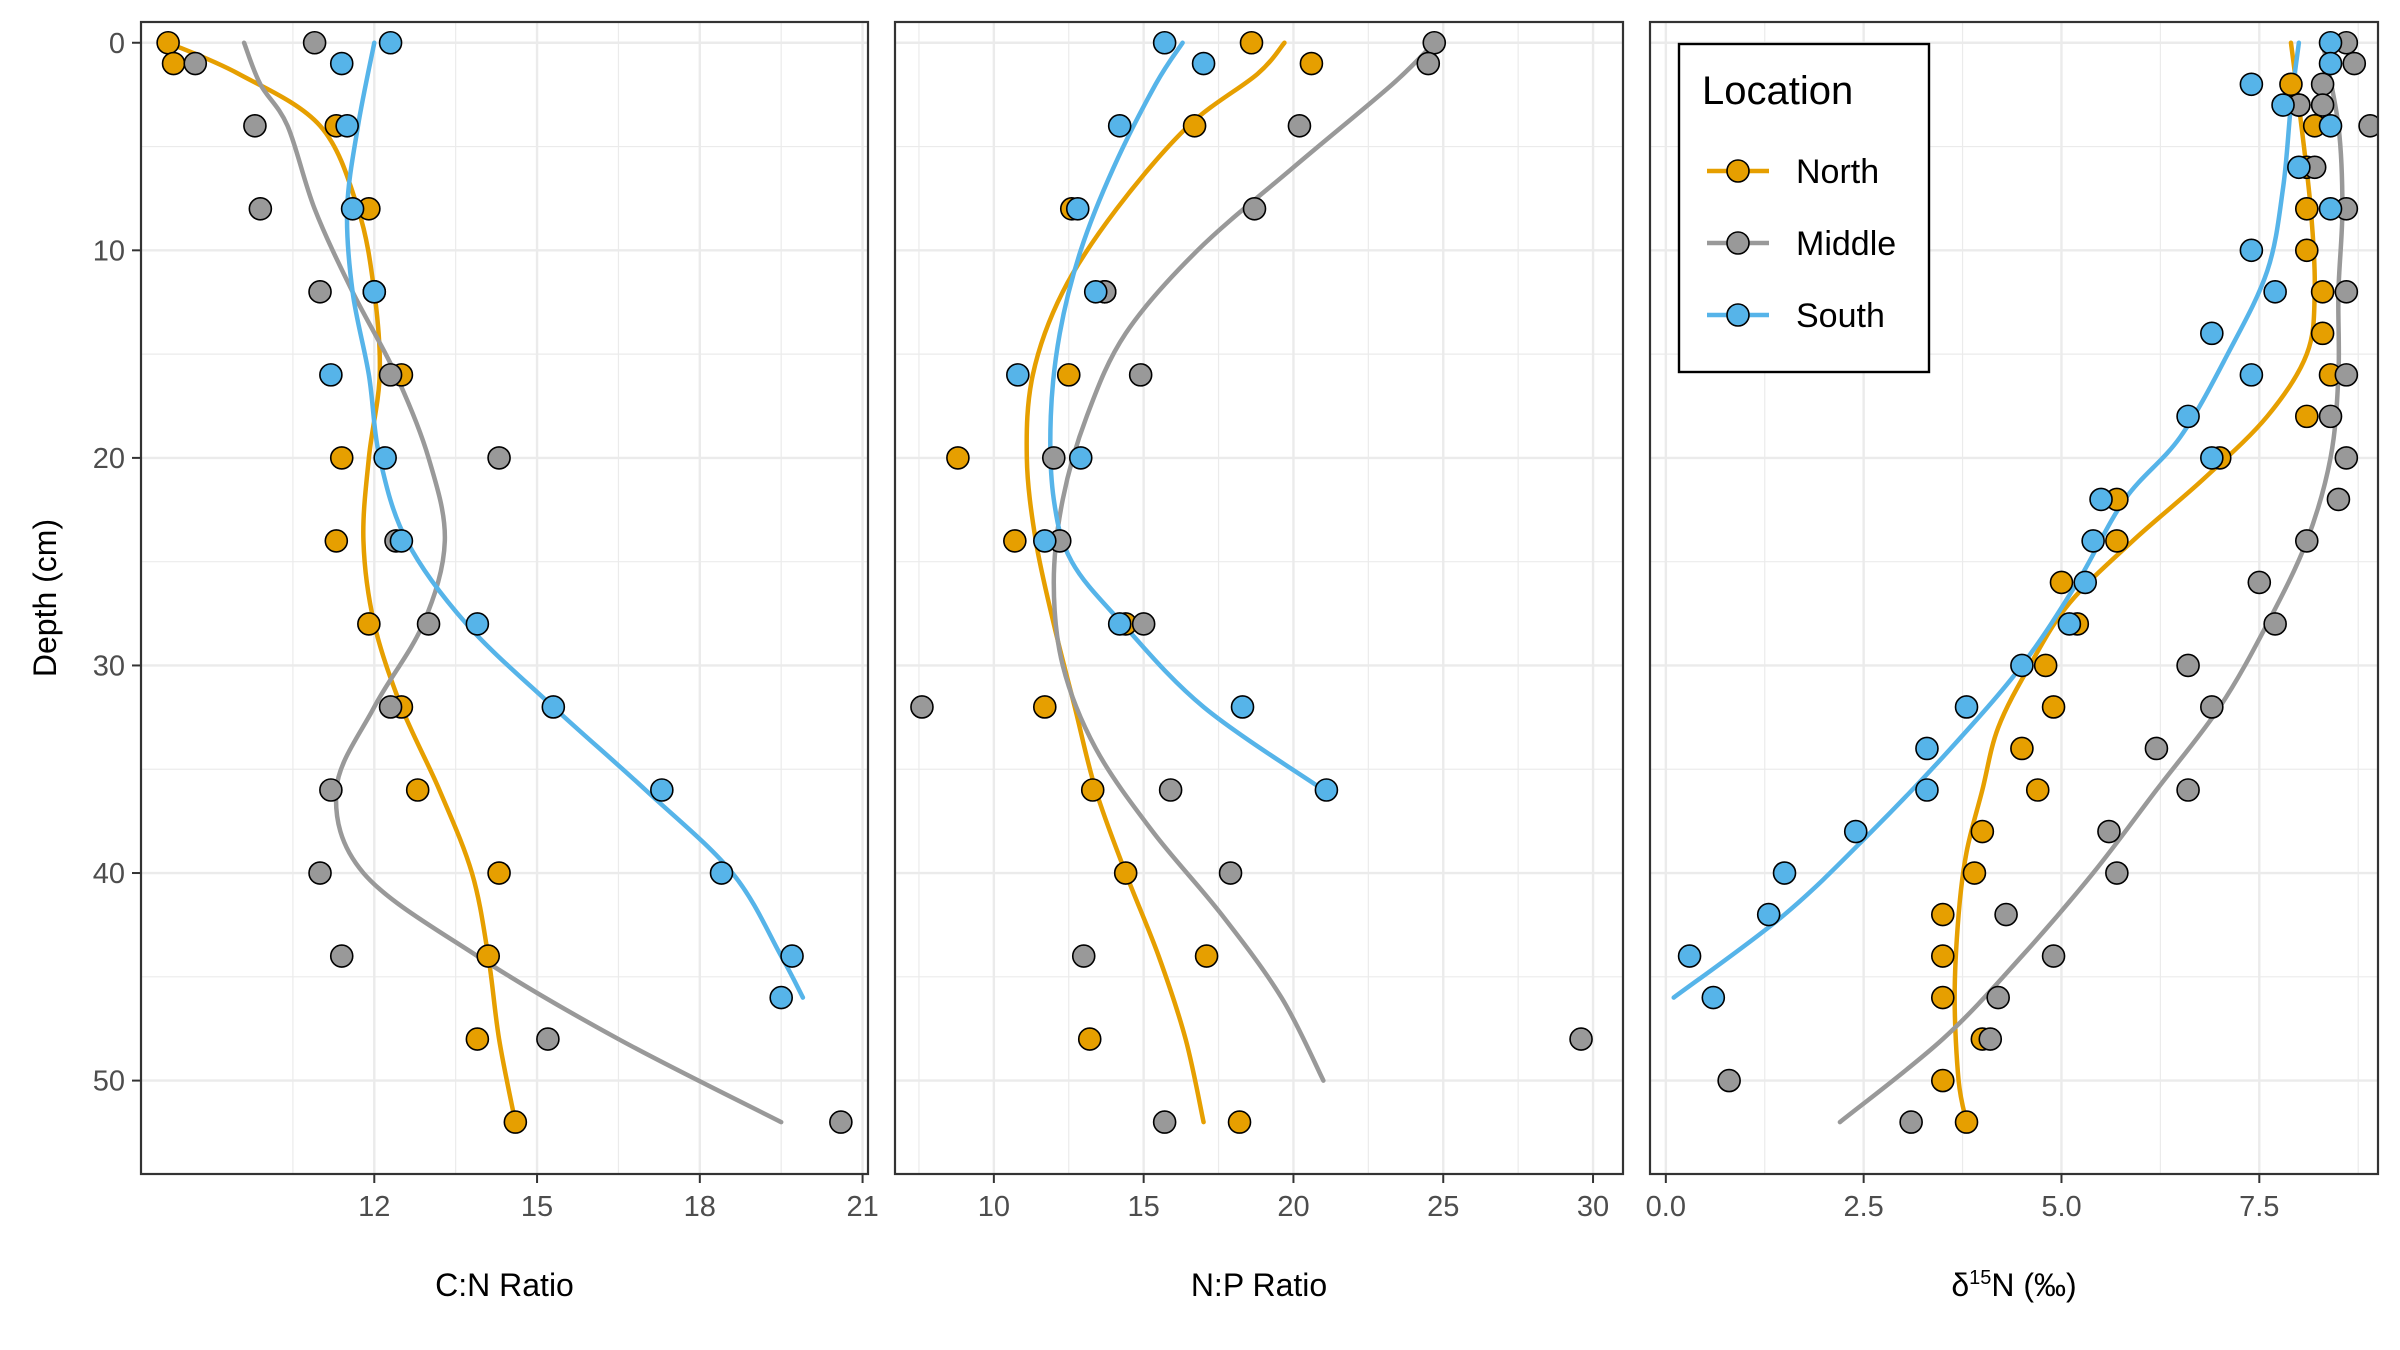 The width and height of the screenshot is (2400, 1350). I want to click on x-tick-label: 7.5, so click(2259, 1207).